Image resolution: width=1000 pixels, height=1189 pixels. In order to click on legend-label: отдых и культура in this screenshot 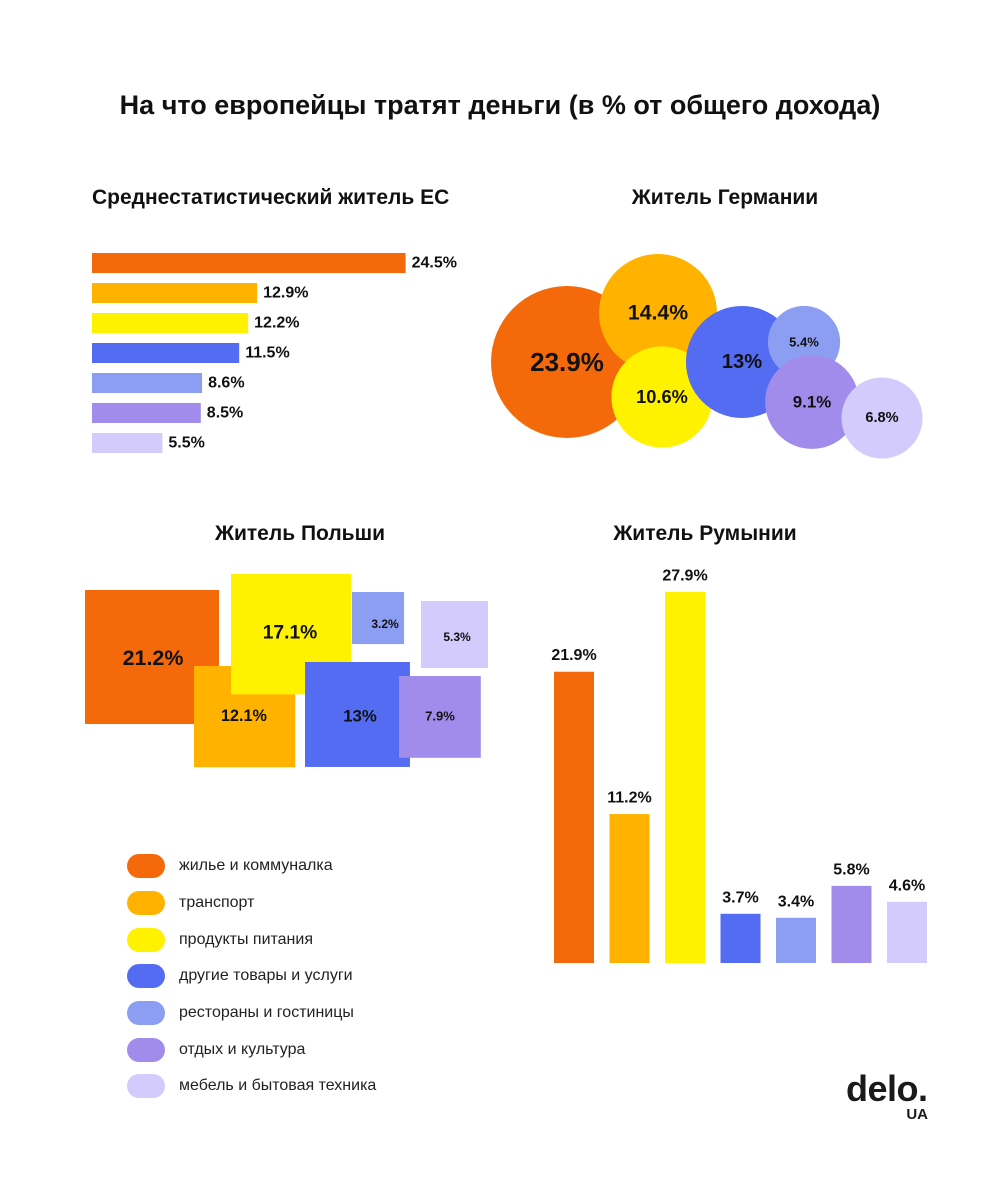, I will do `click(242, 1049)`.